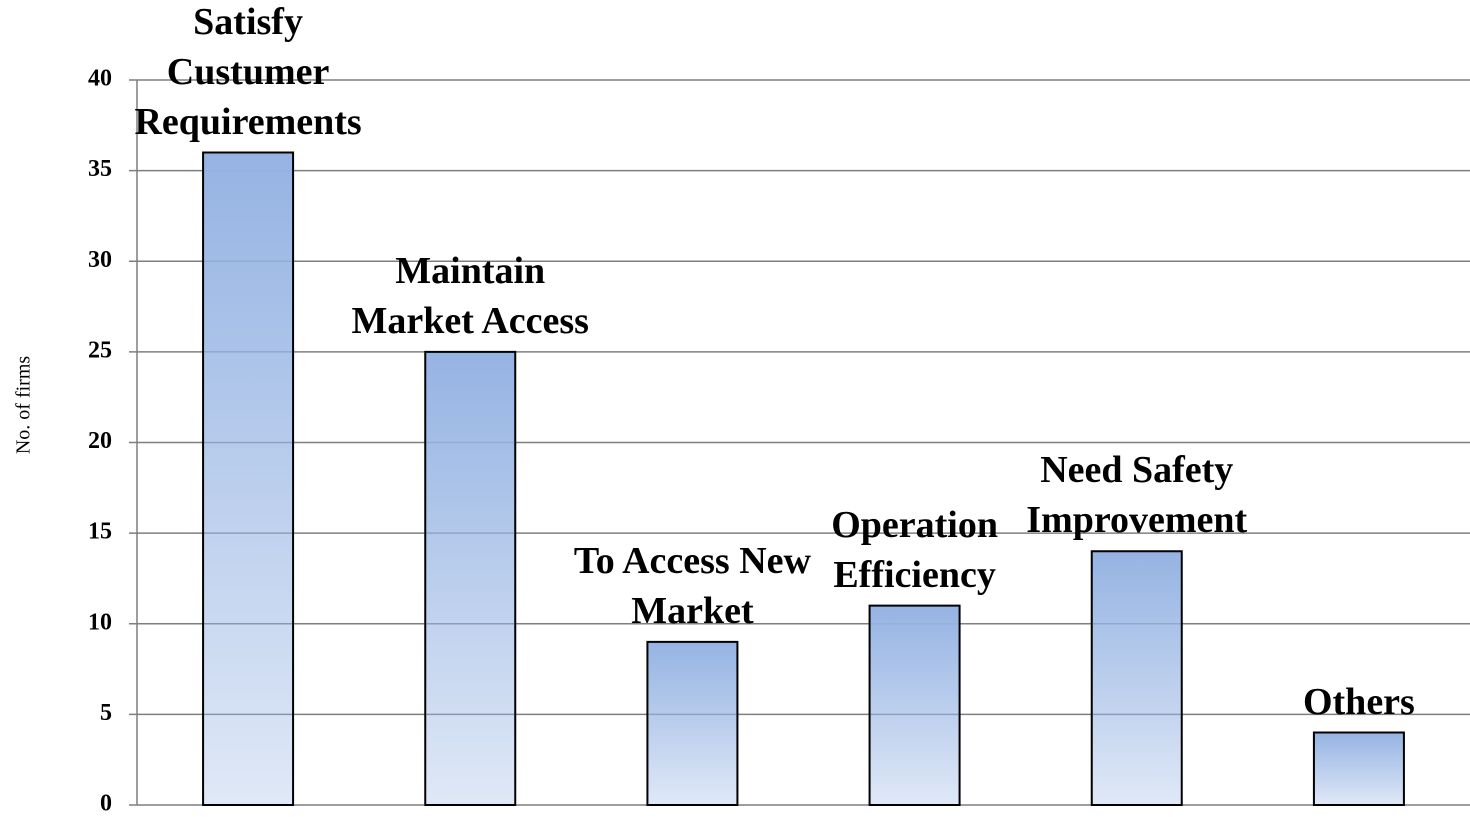 The height and width of the screenshot is (817, 1470). What do you see at coordinates (692, 585) in the screenshot?
I see `category-label: To Access New Market` at bounding box center [692, 585].